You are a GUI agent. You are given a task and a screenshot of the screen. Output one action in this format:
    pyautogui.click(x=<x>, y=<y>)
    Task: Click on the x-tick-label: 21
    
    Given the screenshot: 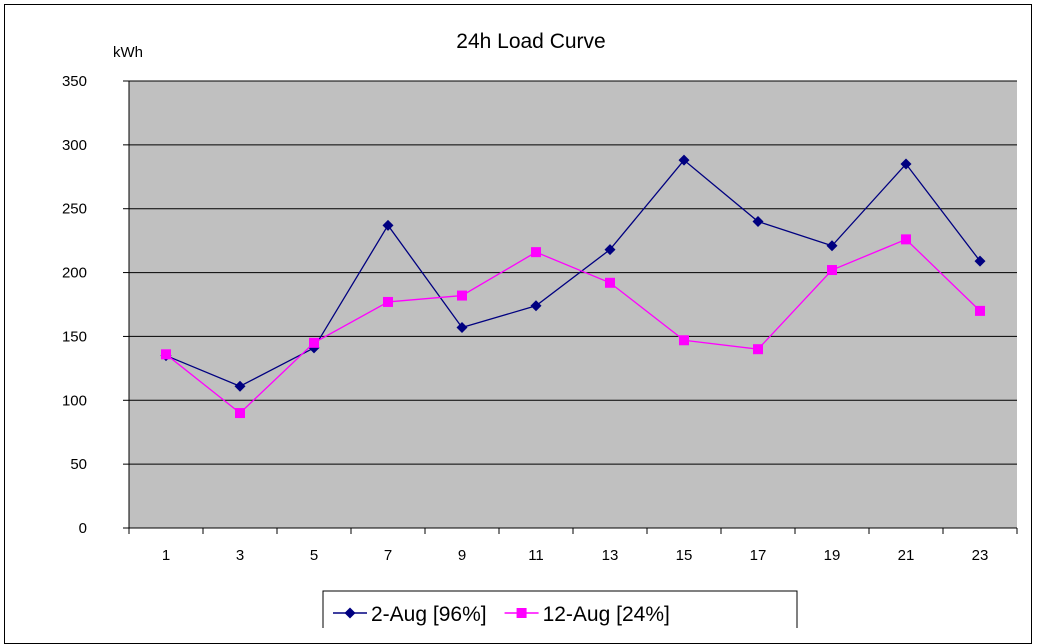 What is the action you would take?
    pyautogui.click(x=906, y=555)
    